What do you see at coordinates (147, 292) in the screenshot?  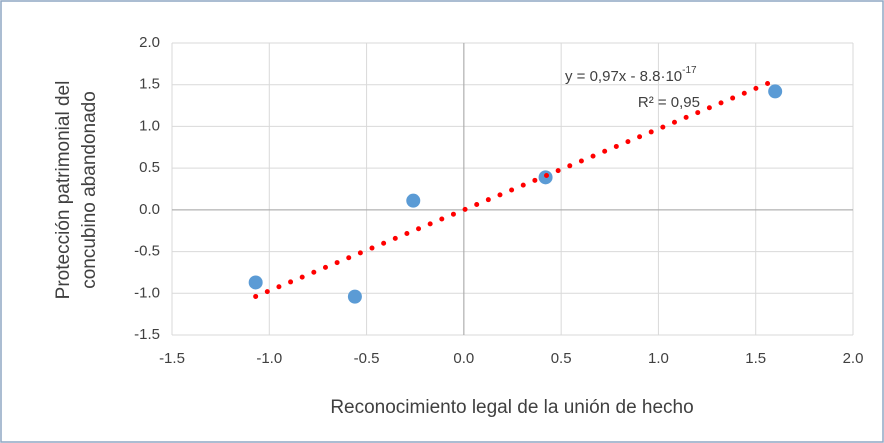 I see `y-tick-label: -1.0` at bounding box center [147, 292].